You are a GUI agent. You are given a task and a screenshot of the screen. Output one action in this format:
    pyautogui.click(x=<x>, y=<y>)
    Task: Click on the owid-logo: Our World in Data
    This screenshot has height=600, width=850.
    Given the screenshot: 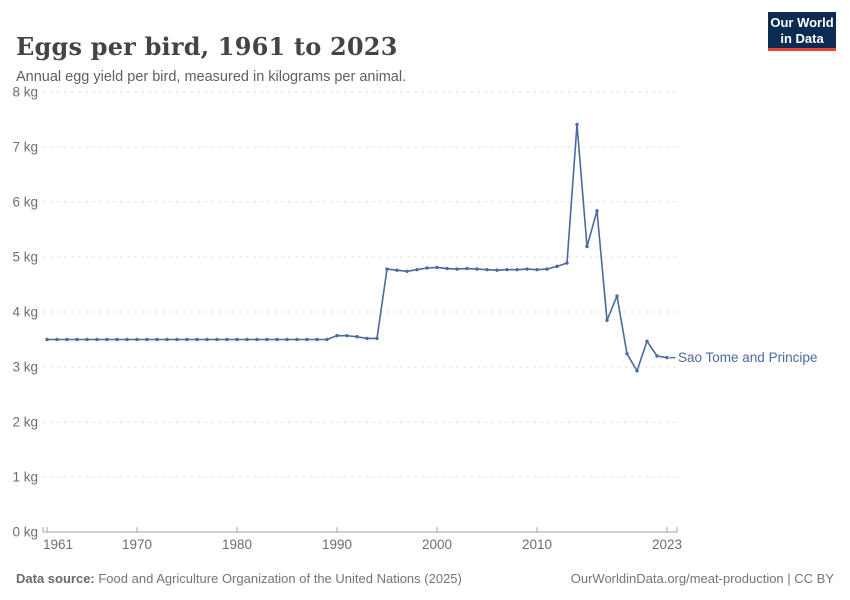 What is the action you would take?
    pyautogui.click(x=802, y=31)
    